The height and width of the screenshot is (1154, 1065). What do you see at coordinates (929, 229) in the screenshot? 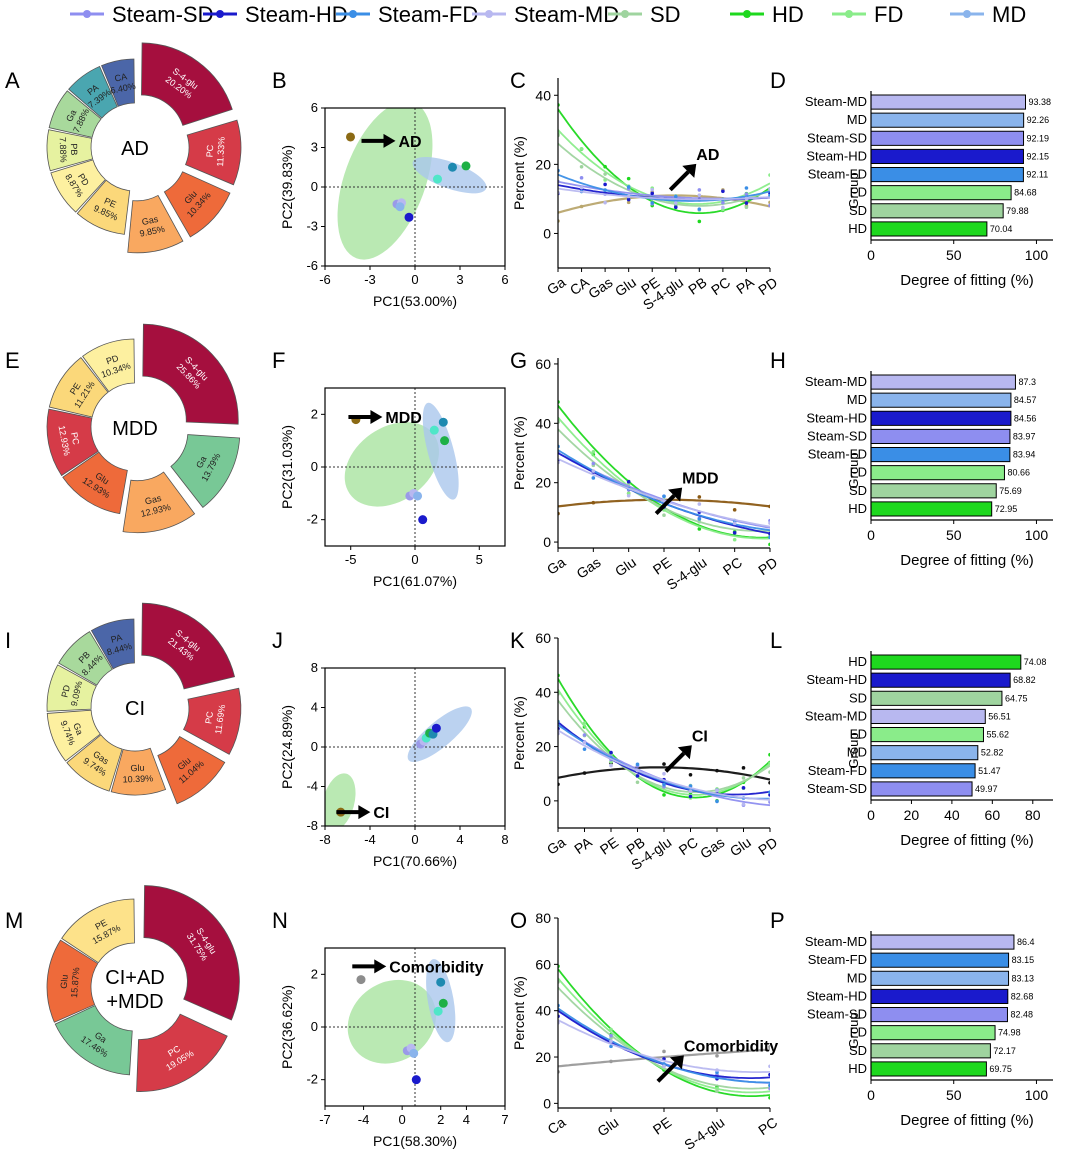
I see `bar-hd` at bounding box center [929, 229].